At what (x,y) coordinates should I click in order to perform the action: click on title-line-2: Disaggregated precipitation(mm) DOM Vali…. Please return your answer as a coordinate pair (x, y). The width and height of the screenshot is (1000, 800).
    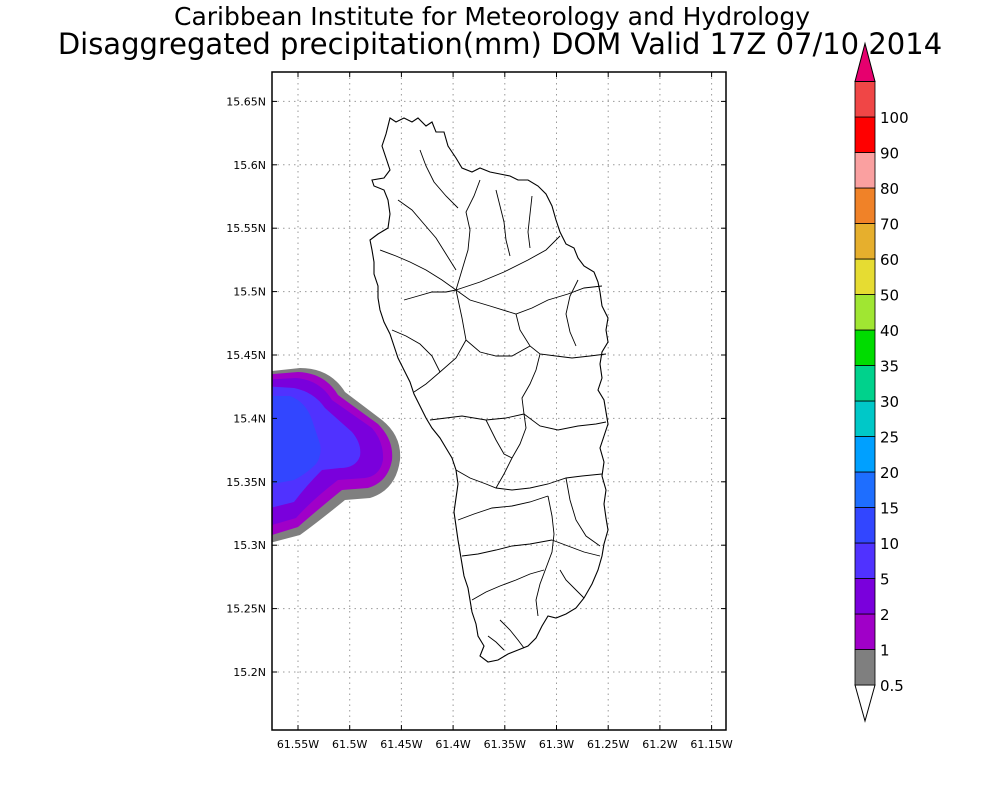
    Looking at the image, I should click on (500, 44).